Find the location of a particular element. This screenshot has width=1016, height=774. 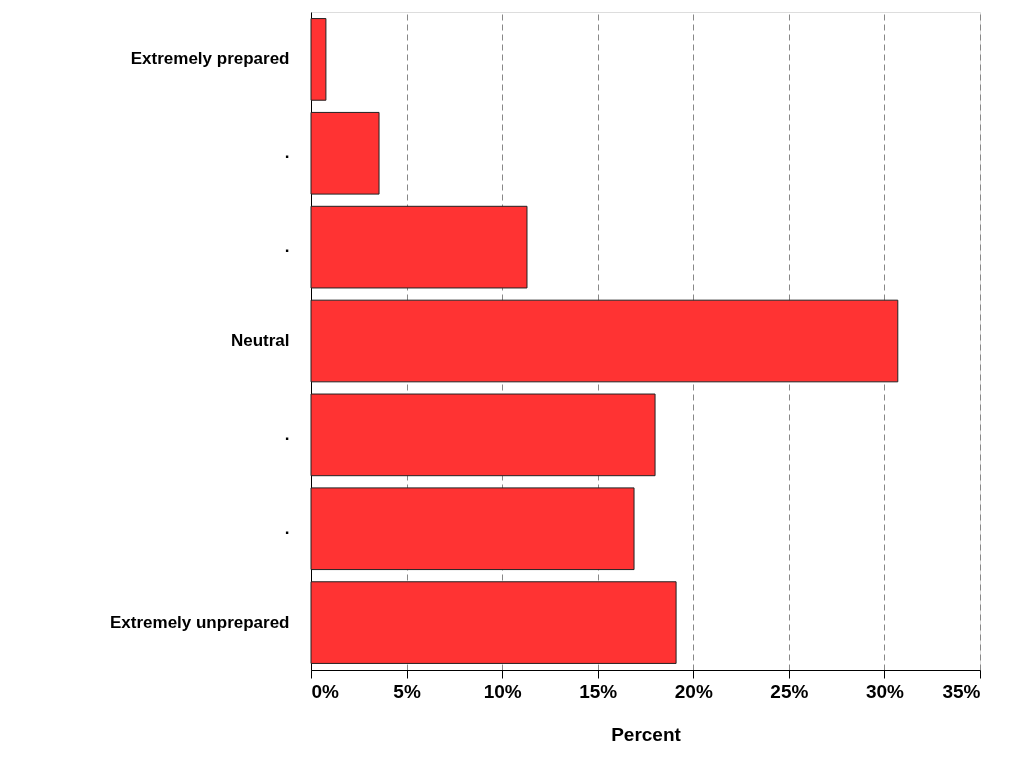

x-tick-label: 5% is located at coordinates (407, 691).